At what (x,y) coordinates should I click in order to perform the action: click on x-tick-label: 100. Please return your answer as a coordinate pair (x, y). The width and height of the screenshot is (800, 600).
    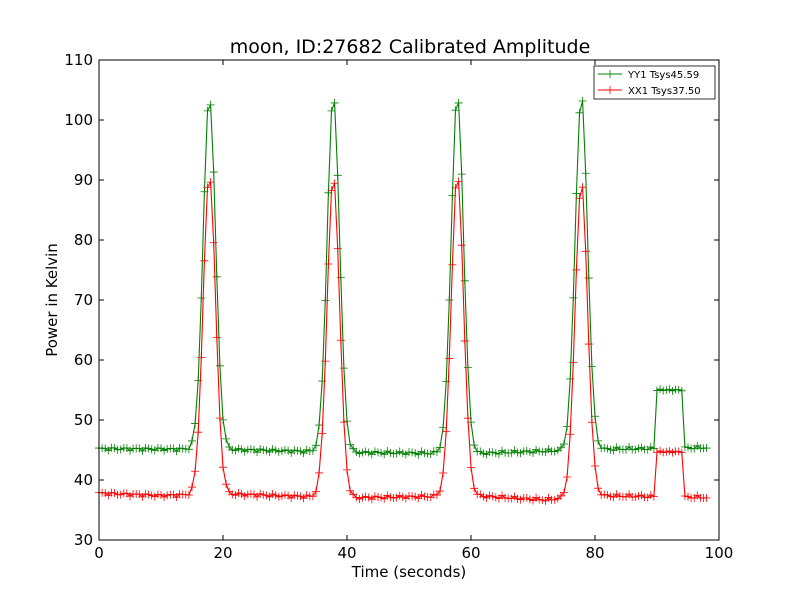
    Looking at the image, I should click on (719, 553).